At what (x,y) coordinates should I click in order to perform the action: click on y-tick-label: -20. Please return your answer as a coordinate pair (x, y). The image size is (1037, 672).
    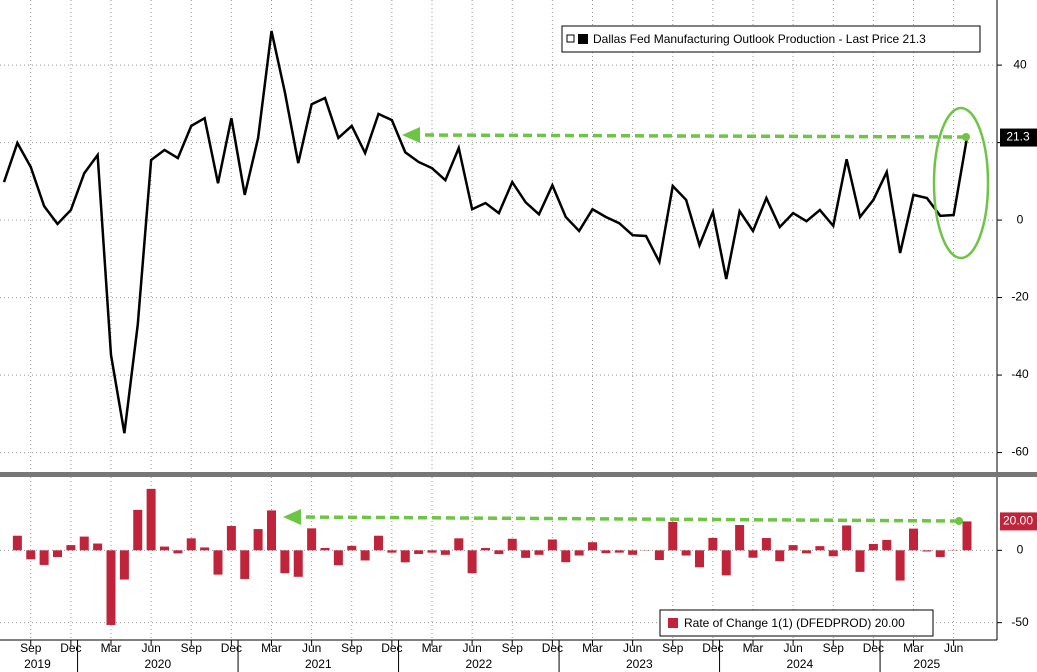
    Looking at the image, I should click on (1020, 297).